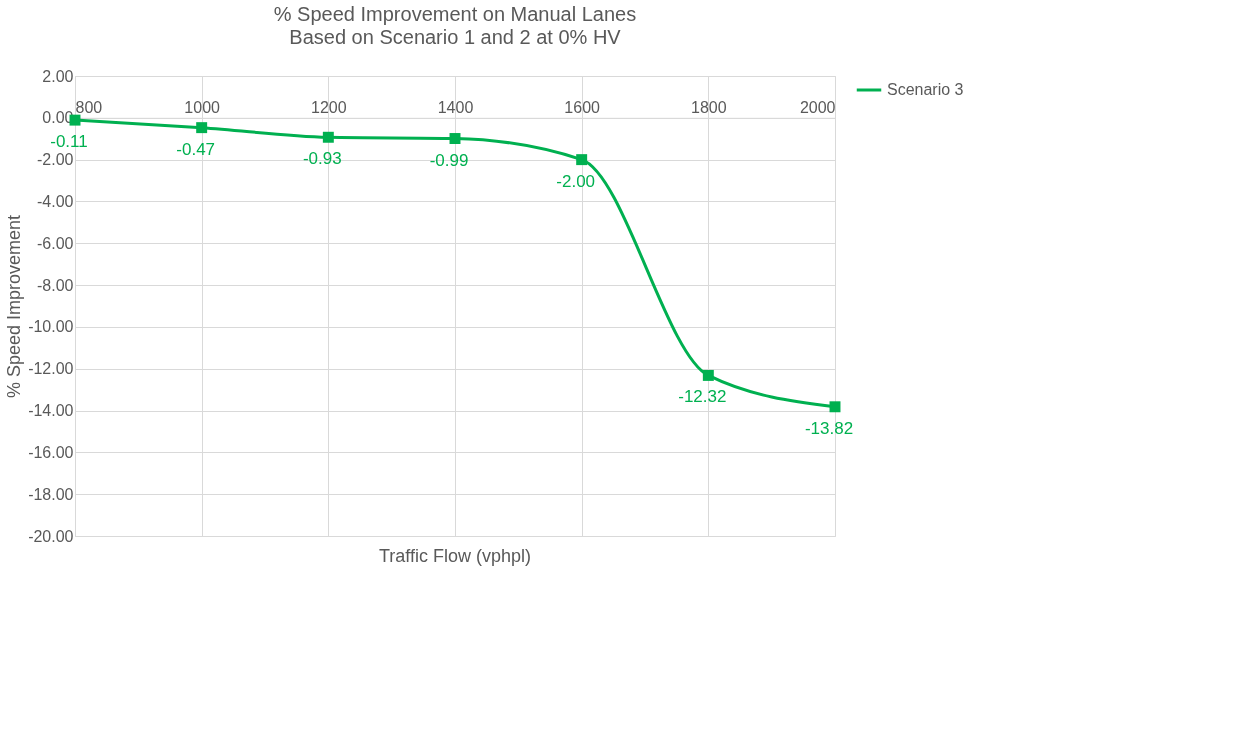 Image resolution: width=1254 pixels, height=738 pixels. Describe the element at coordinates (702, 397) in the screenshot. I see `text: -12.32` at that location.